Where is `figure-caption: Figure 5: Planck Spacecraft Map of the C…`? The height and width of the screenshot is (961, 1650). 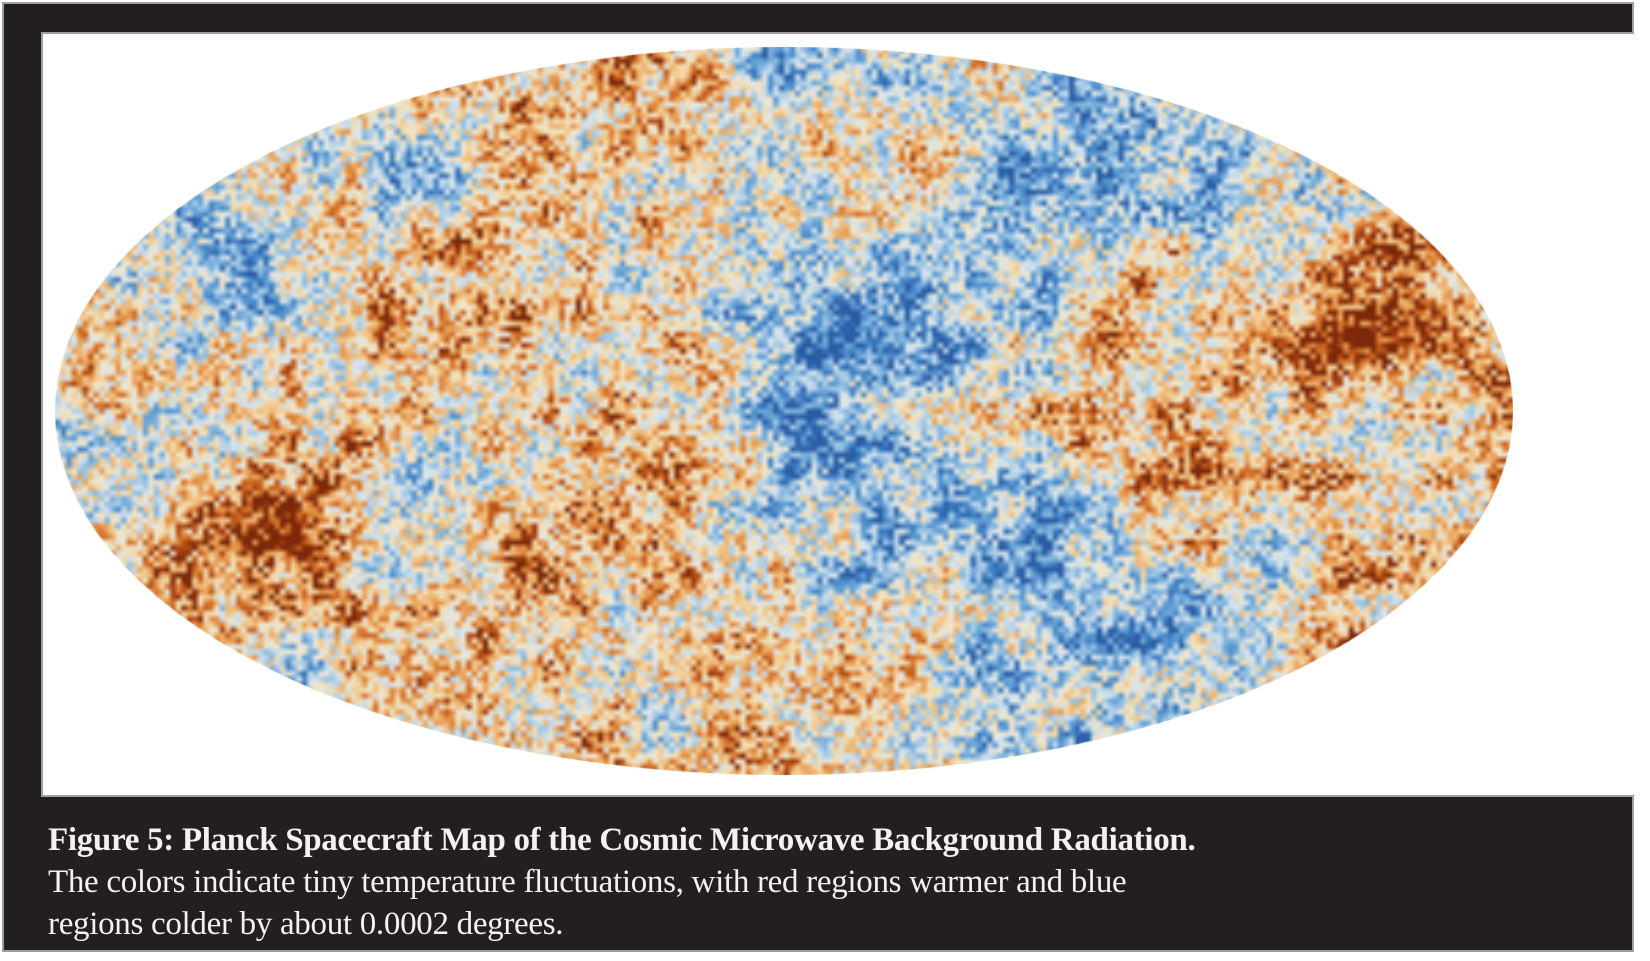 figure-caption: Figure 5: Planck Spacecraft Map of the C… is located at coordinates (828, 882).